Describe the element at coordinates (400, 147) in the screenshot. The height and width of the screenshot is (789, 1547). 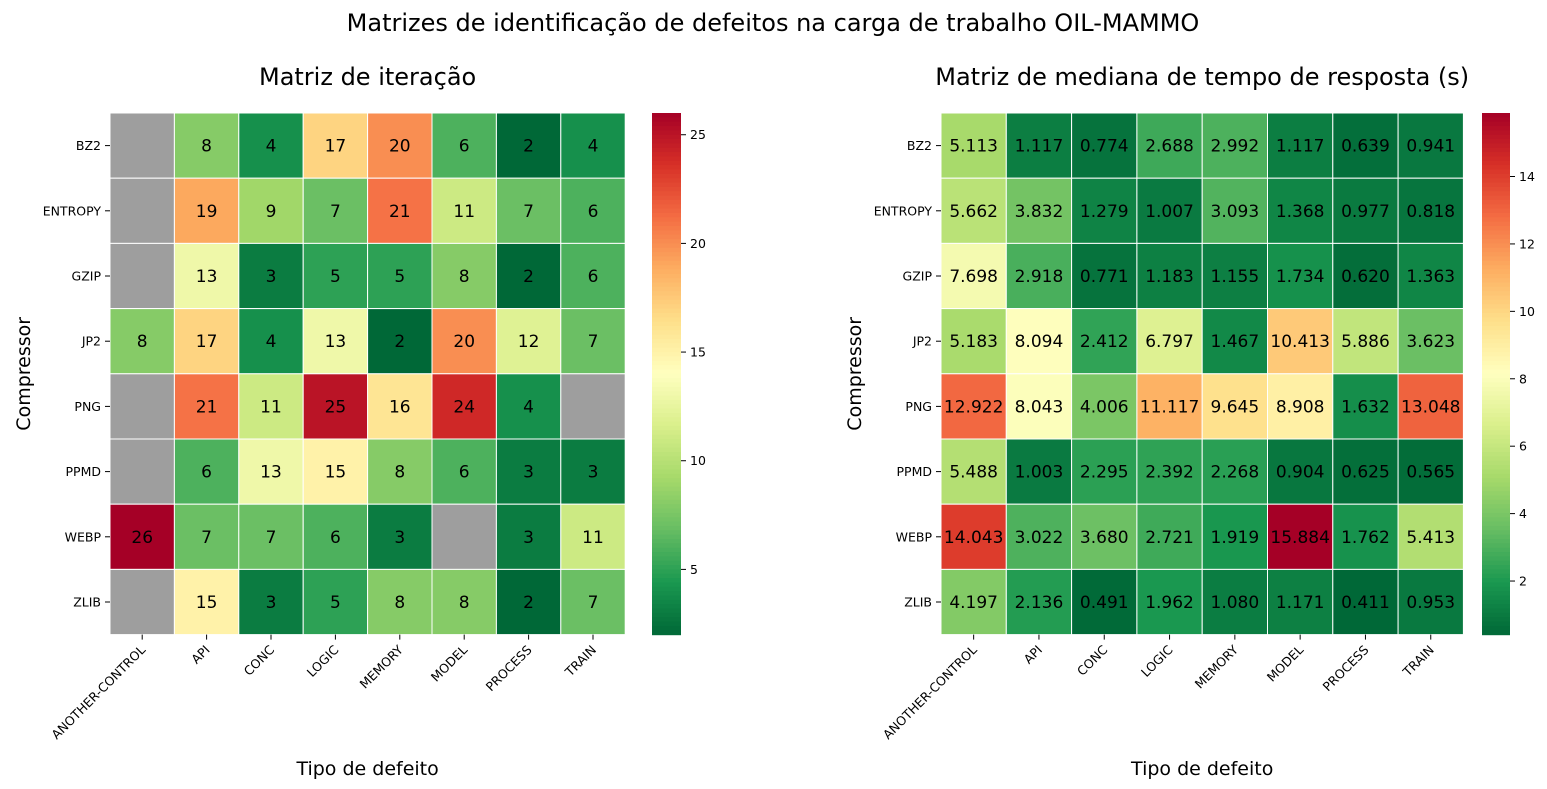
I see `cell-value-label: 20` at that location.